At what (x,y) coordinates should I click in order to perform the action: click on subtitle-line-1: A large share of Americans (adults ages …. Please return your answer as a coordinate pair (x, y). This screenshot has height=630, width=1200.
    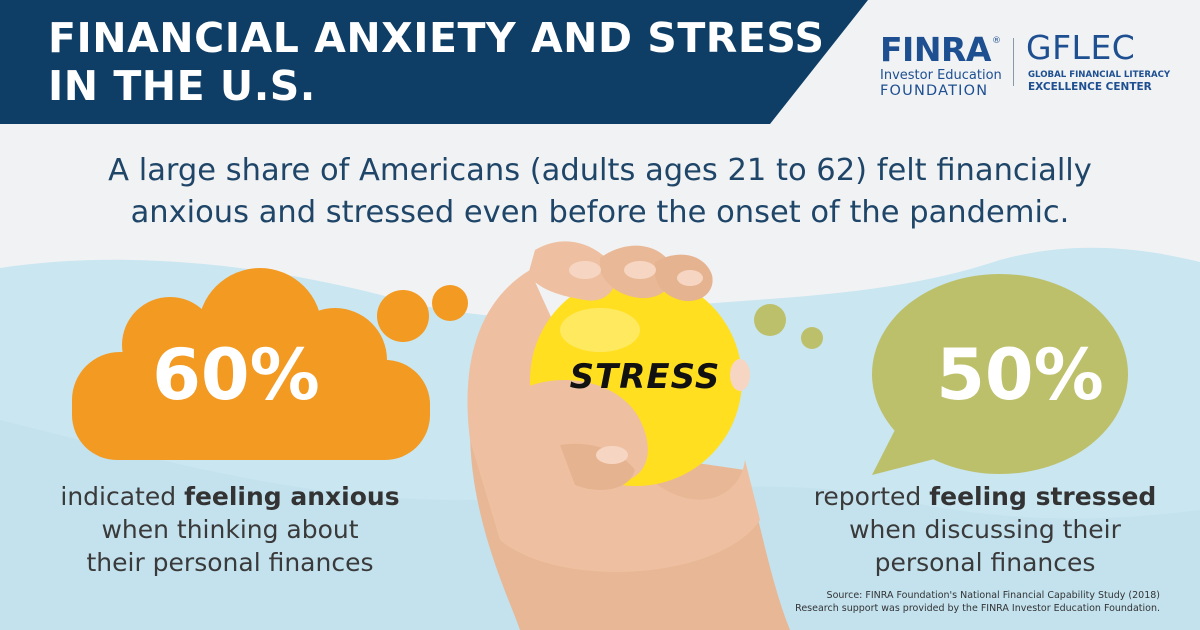
    Looking at the image, I should click on (600, 170).